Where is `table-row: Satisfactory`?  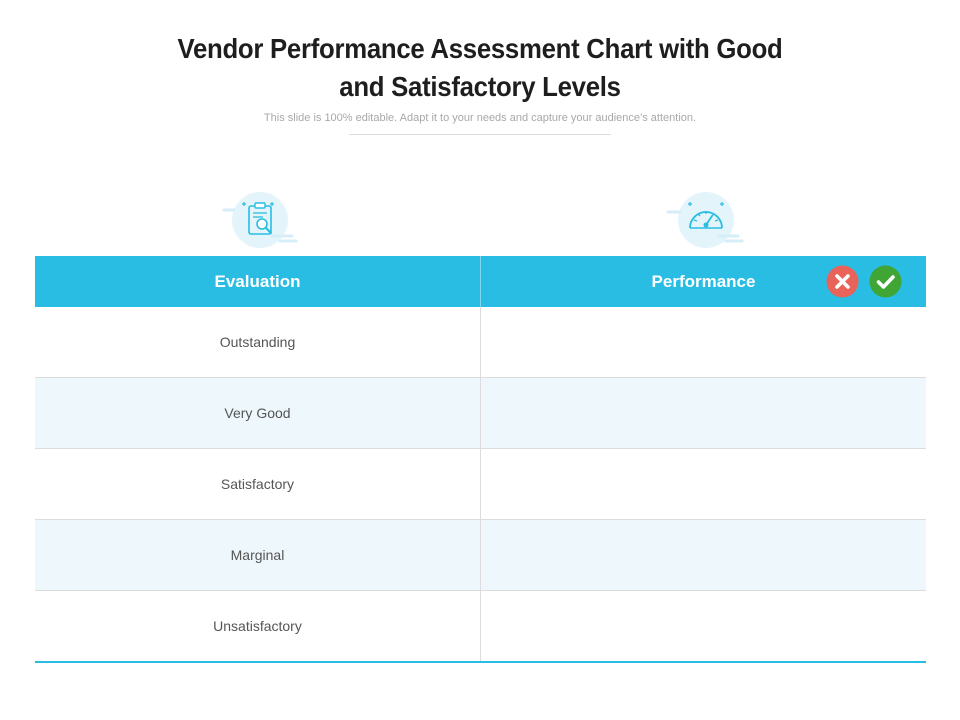
table-row: Satisfactory is located at coordinates (480, 483).